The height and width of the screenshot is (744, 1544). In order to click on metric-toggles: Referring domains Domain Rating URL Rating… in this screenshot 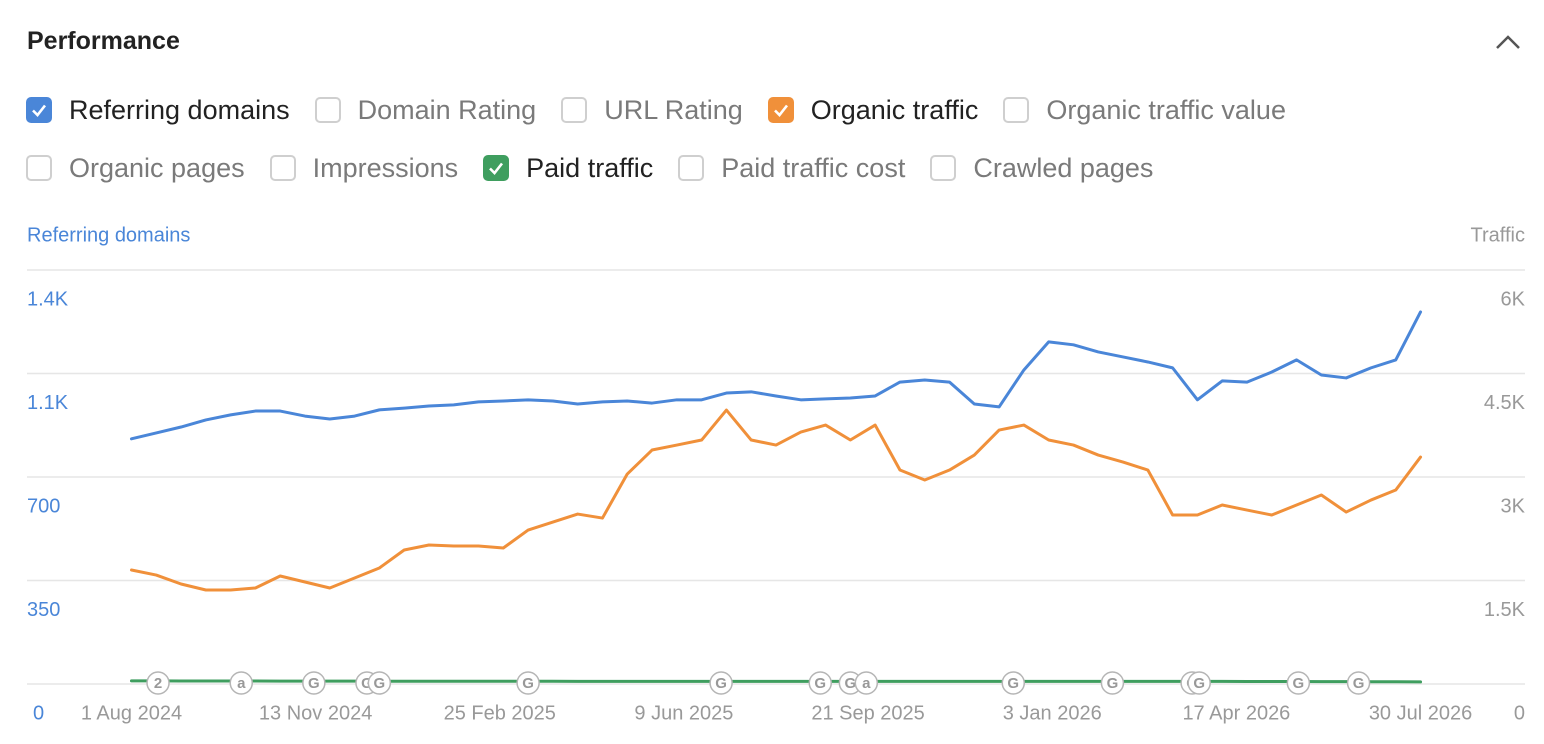, I will do `click(726, 139)`.